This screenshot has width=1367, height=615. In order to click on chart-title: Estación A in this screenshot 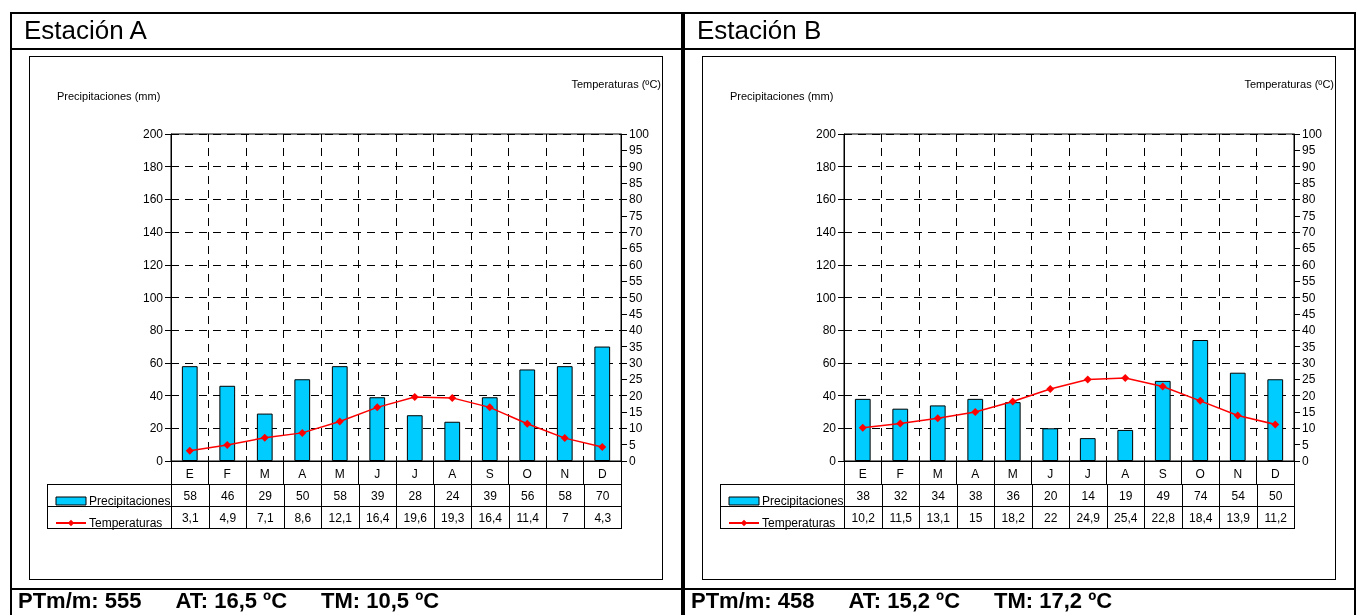, I will do `click(85, 30)`.